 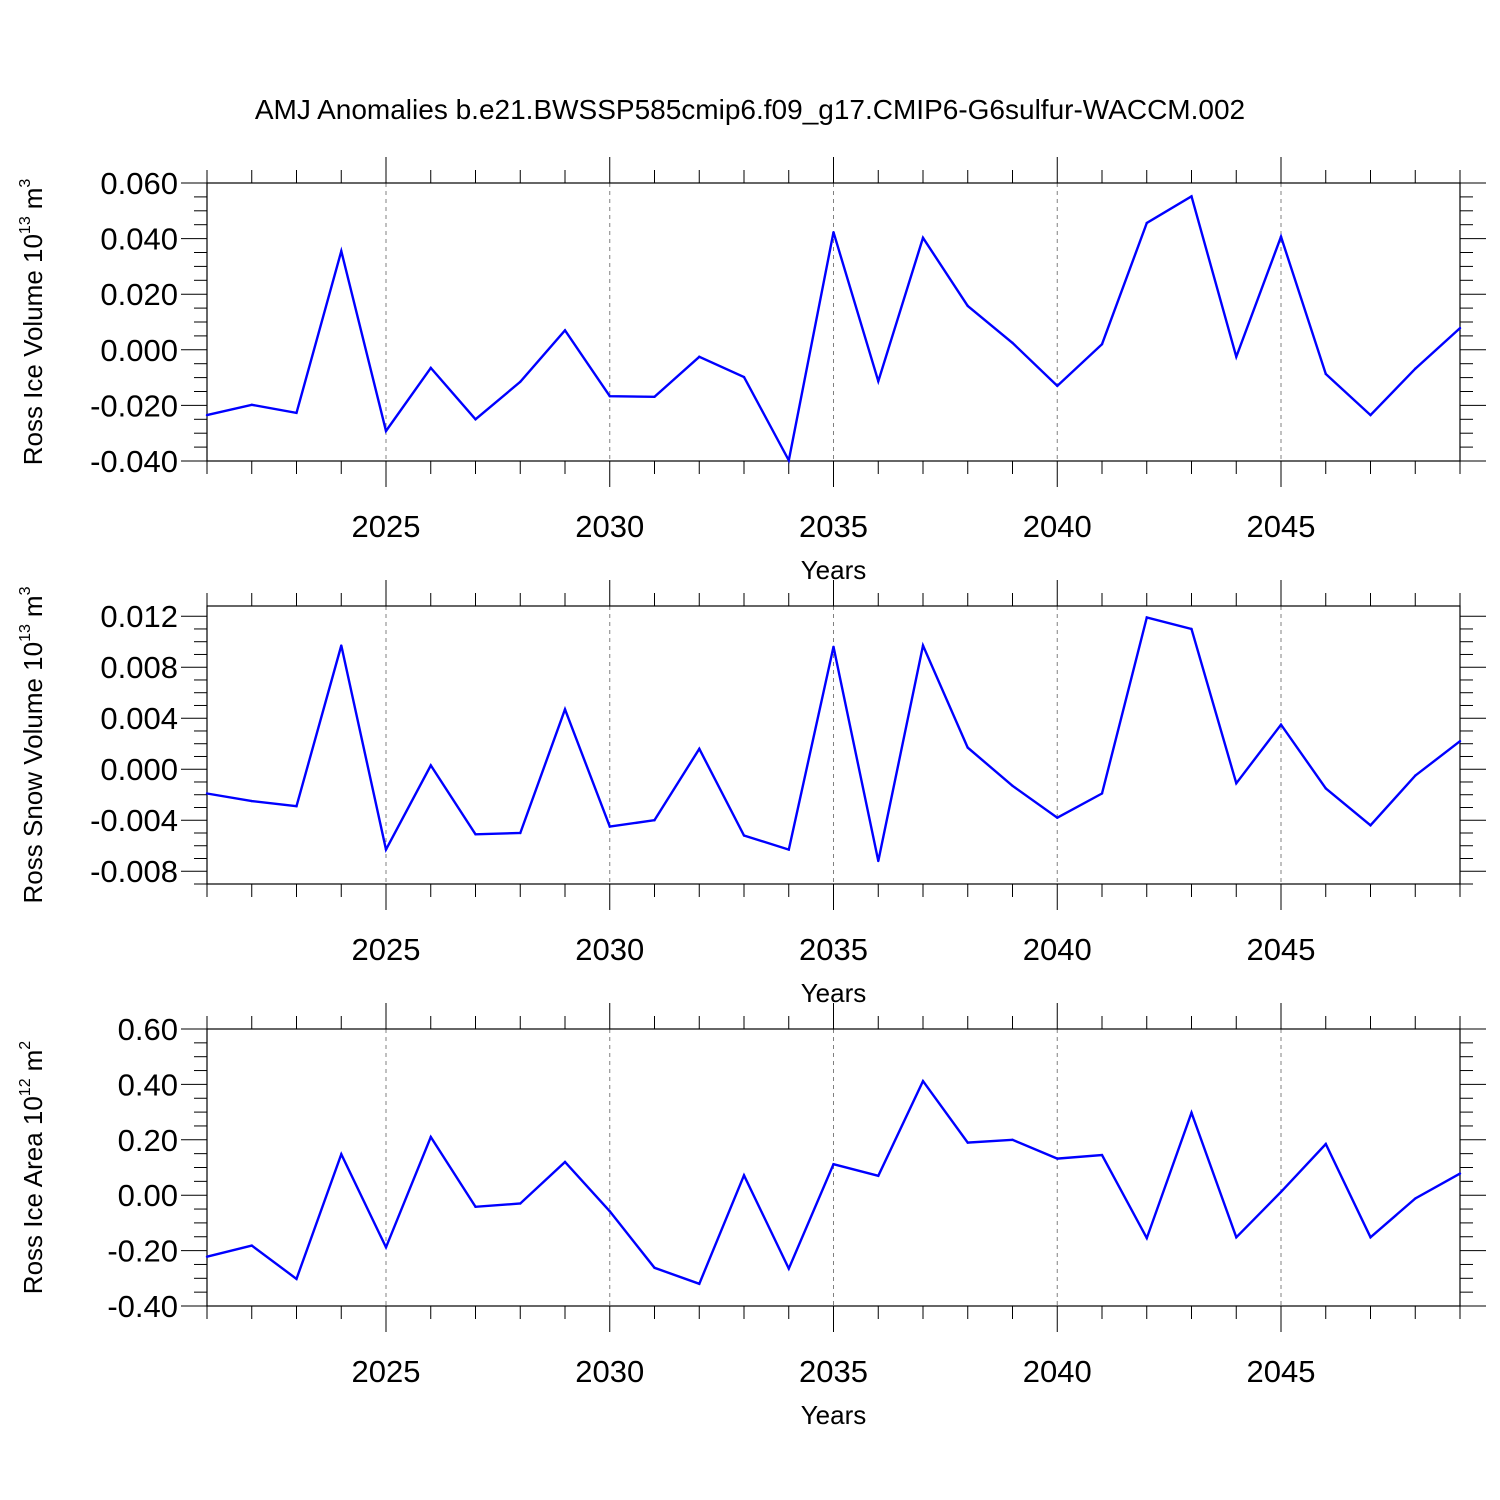 What do you see at coordinates (142, 1306) in the screenshot?
I see `y-tick-label: -0.40` at bounding box center [142, 1306].